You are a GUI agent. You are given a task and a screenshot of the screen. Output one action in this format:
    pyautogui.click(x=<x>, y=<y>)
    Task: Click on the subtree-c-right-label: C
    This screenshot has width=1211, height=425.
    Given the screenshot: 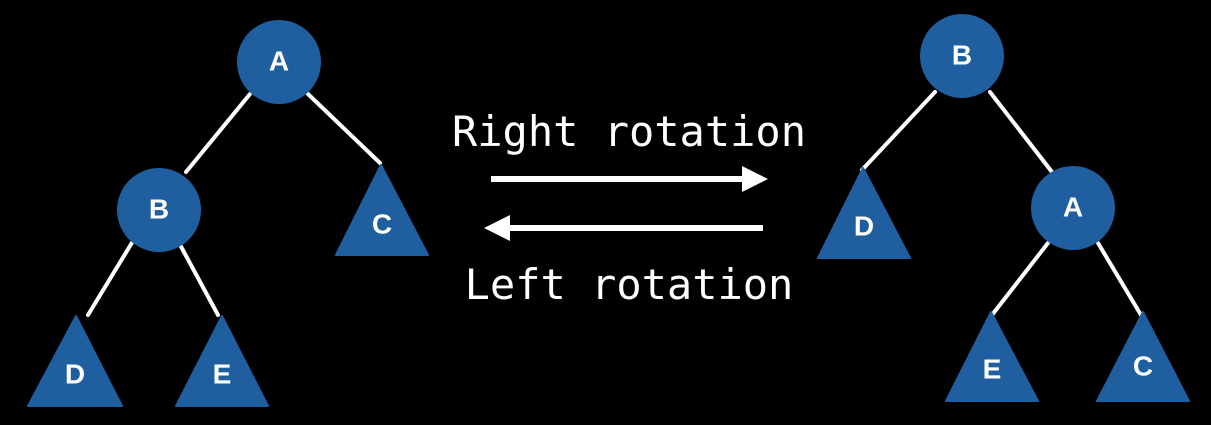 What is the action you would take?
    pyautogui.click(x=1143, y=365)
    